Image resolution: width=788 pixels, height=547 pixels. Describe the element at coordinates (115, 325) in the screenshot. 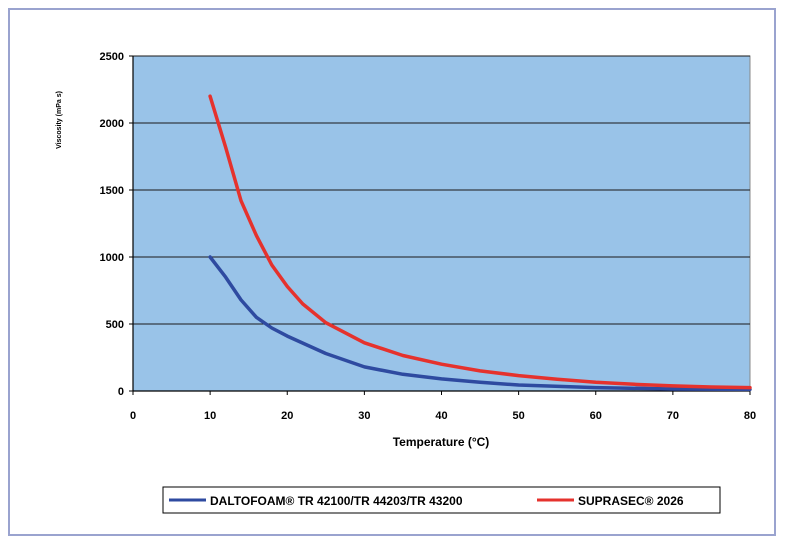

I see `y-tick-label: 500` at that location.